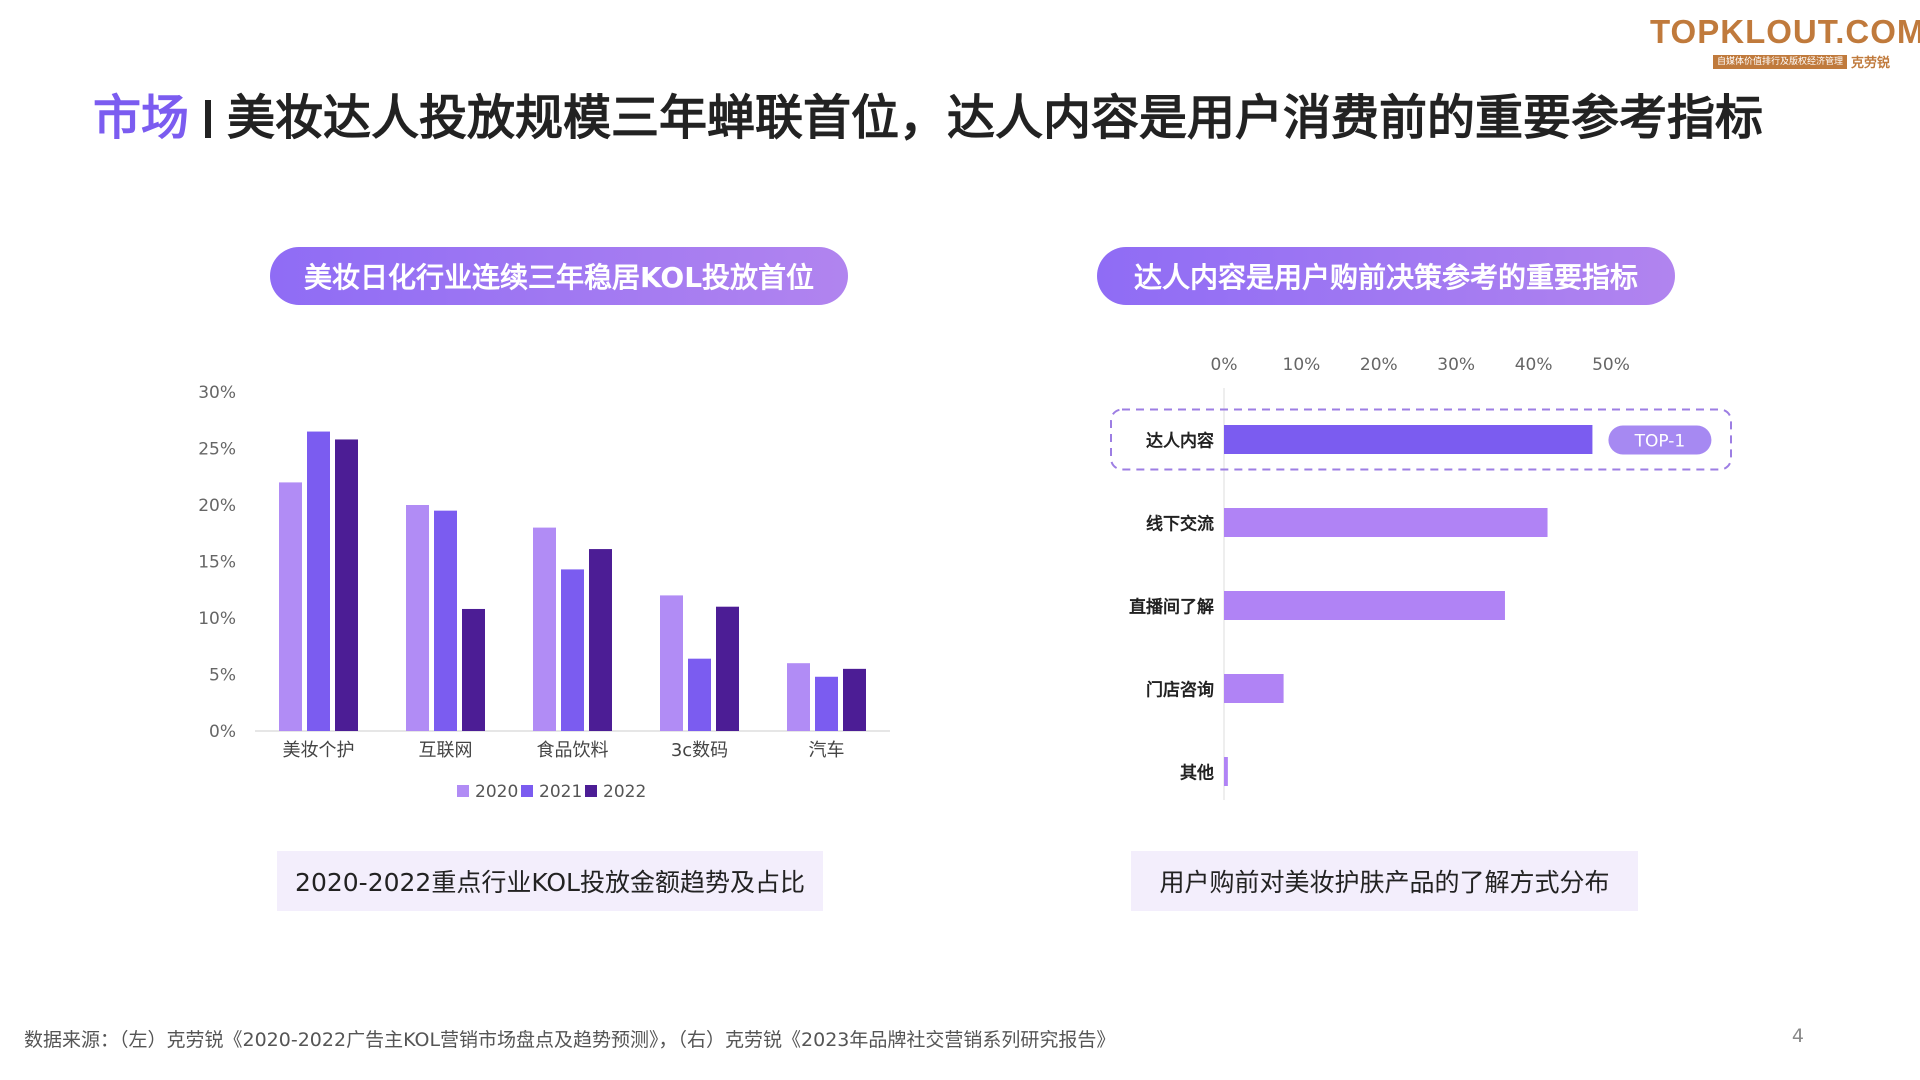 Image resolution: width=1920 pixels, height=1080 pixels. Describe the element at coordinates (1534, 365) in the screenshot. I see `x-tick-label: 40%` at that location.